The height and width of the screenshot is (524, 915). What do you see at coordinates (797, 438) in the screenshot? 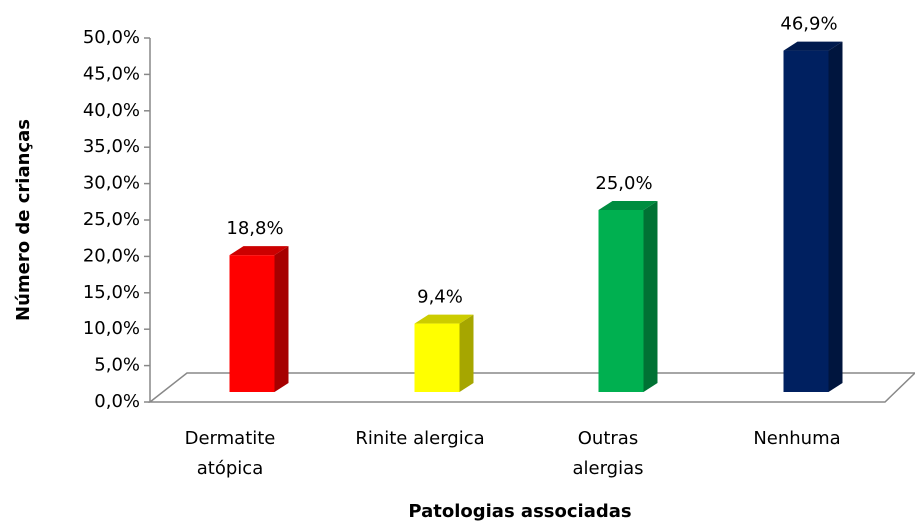
I see `x-tick-label: Nenhuma` at bounding box center [797, 438].